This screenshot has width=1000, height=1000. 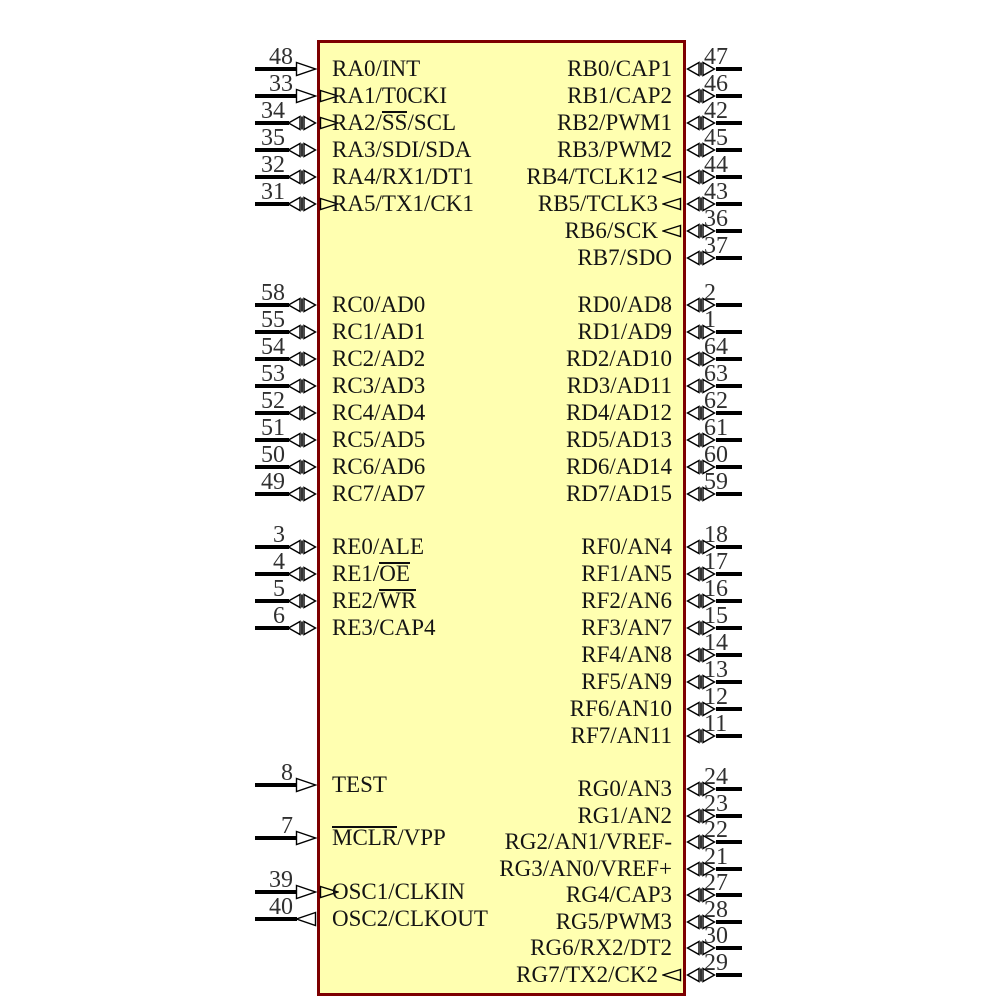 What do you see at coordinates (356, 600) in the screenshot?
I see `pin-label-segment: RE2/` at bounding box center [356, 600].